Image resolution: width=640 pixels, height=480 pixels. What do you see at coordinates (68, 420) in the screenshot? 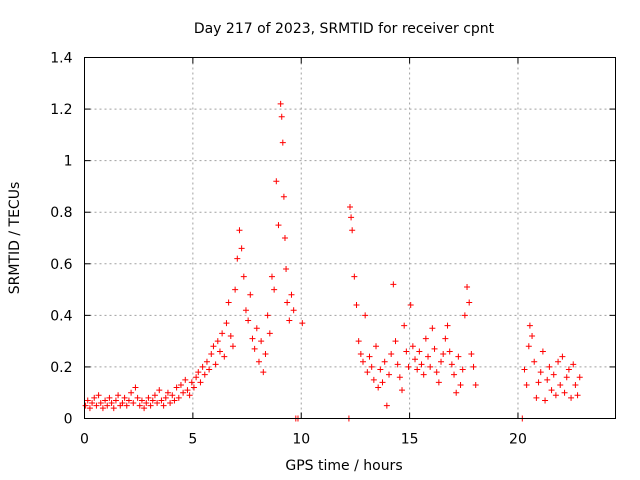
I see `y-tick-label: 0` at bounding box center [68, 420].